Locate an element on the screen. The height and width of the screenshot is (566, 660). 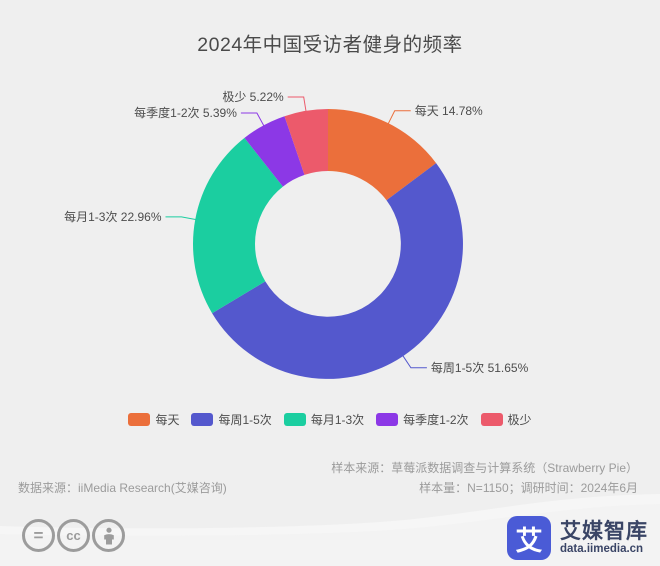
legend-label: 每月1-3次 is located at coordinates (337, 420).